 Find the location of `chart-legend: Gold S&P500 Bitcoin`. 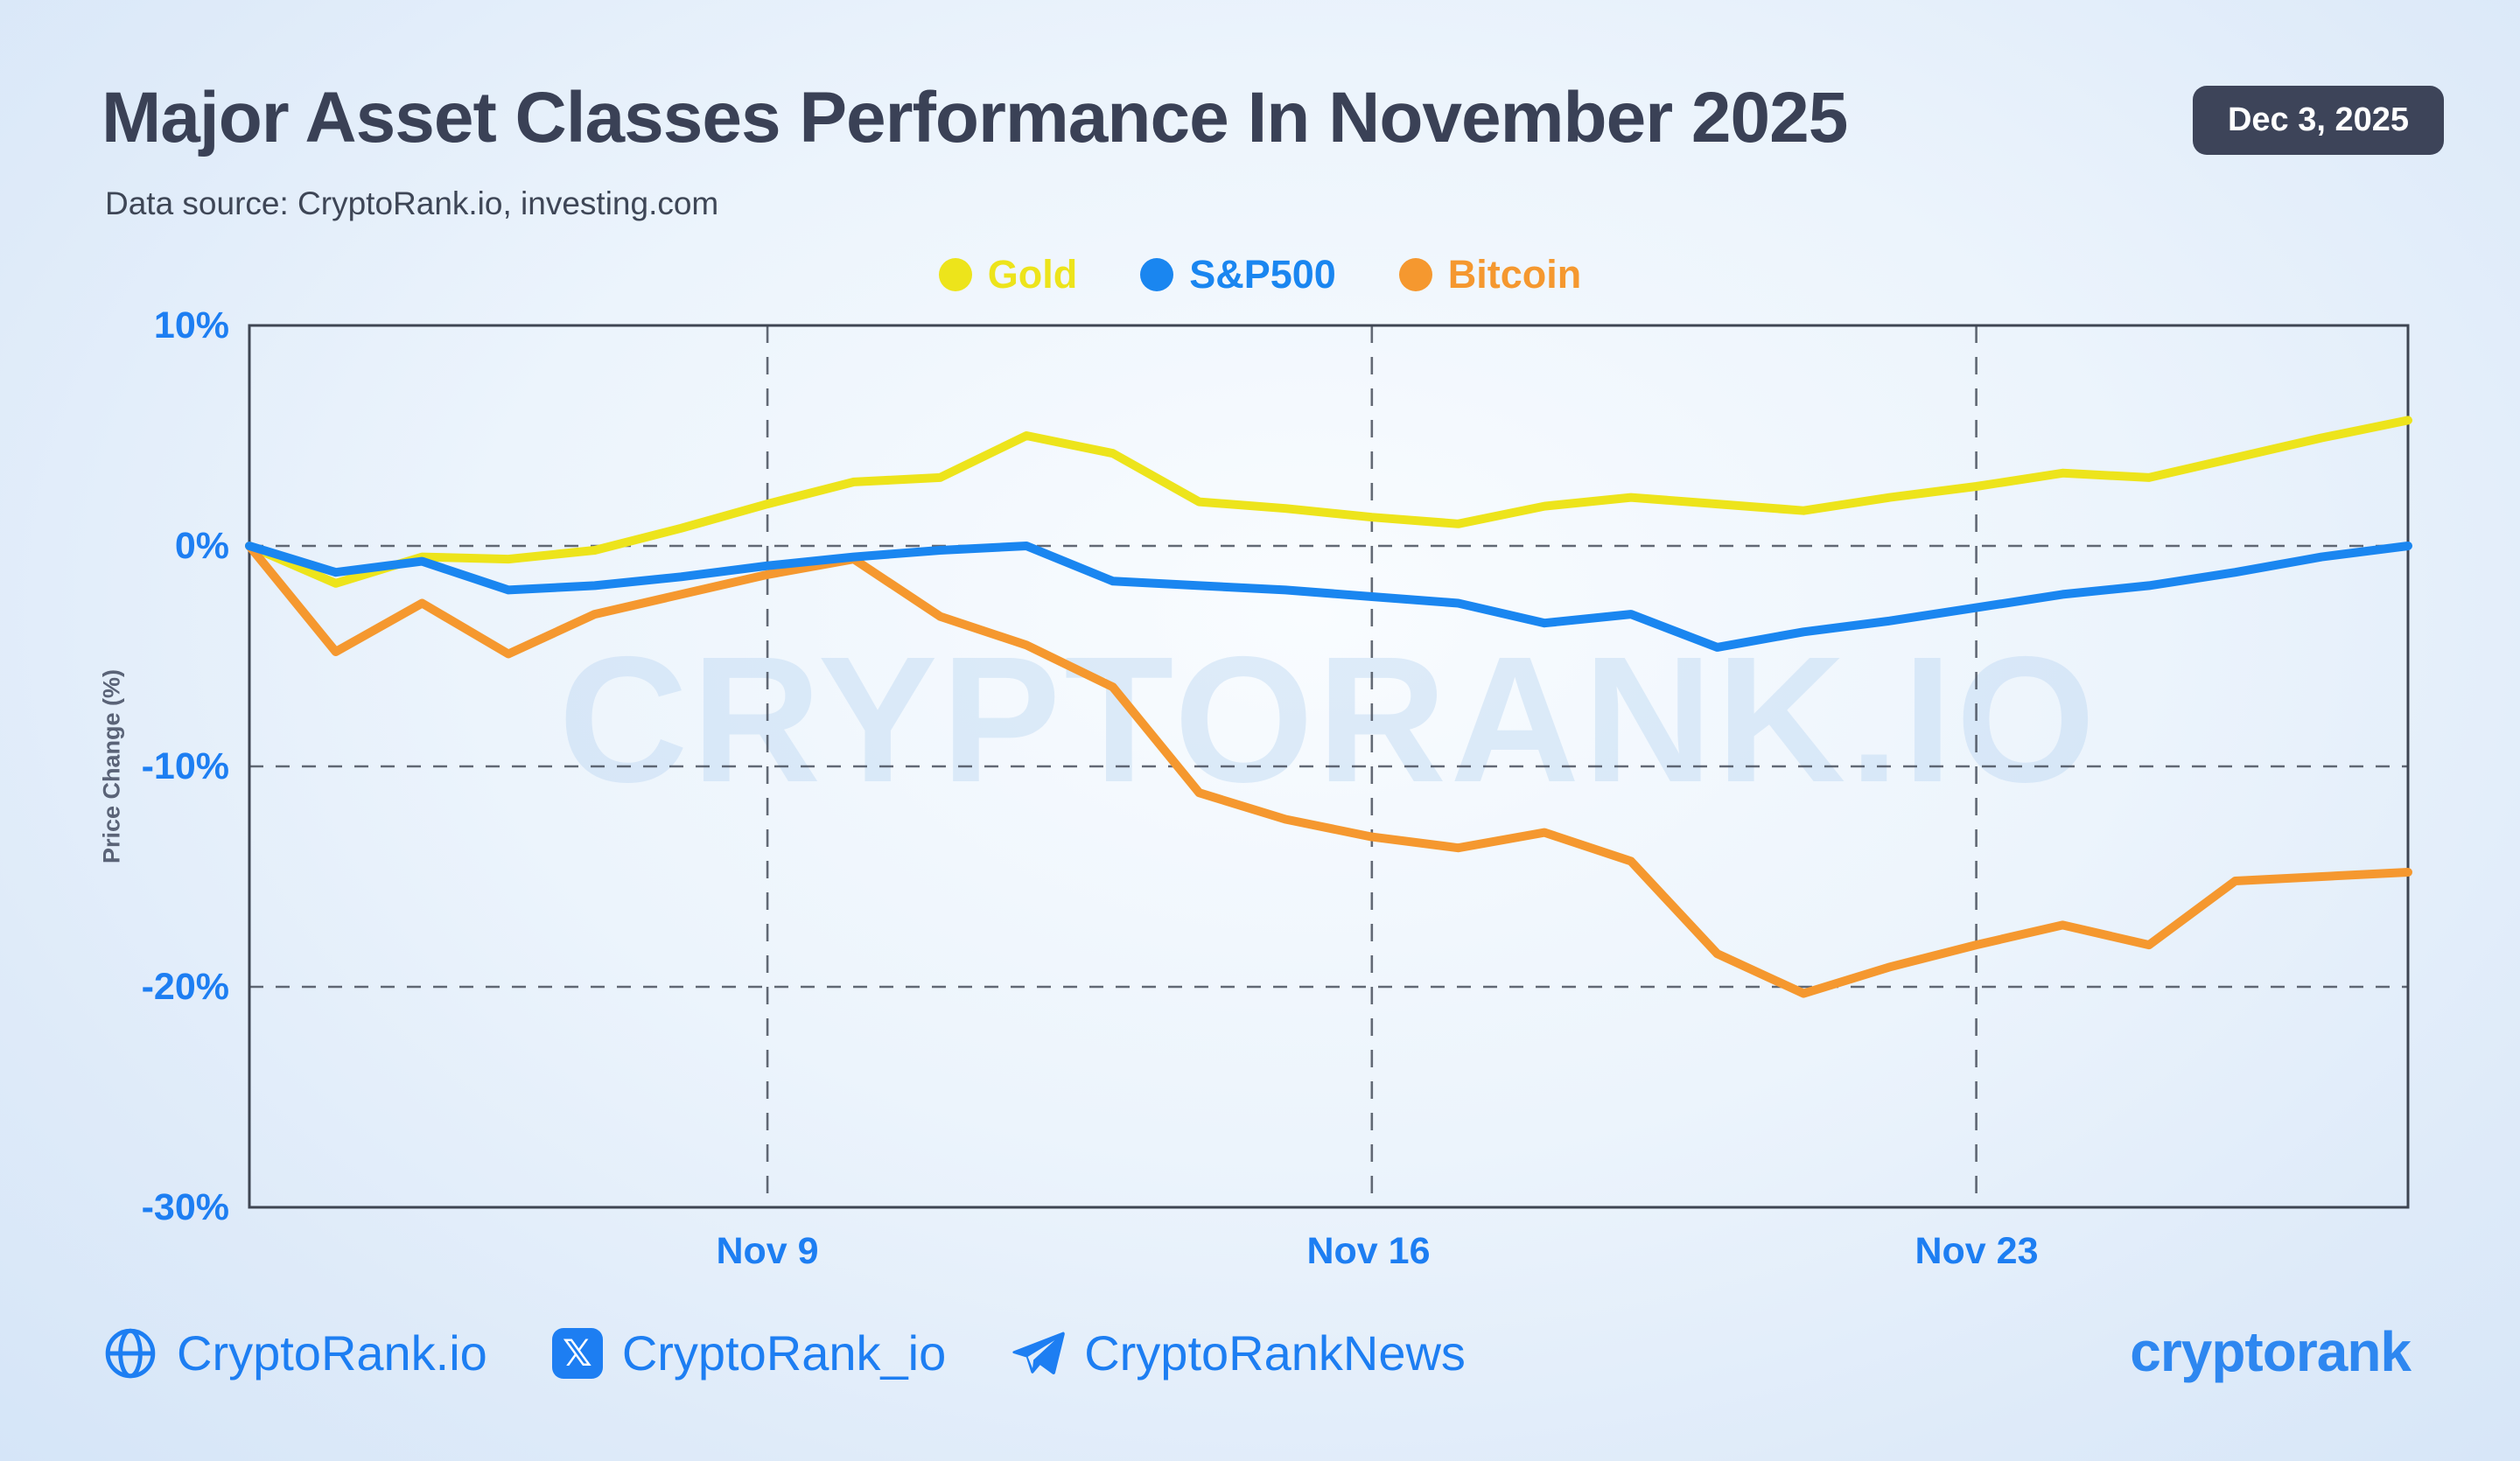

chart-legend: Gold S&P500 Bitcoin is located at coordinates (1260, 274).